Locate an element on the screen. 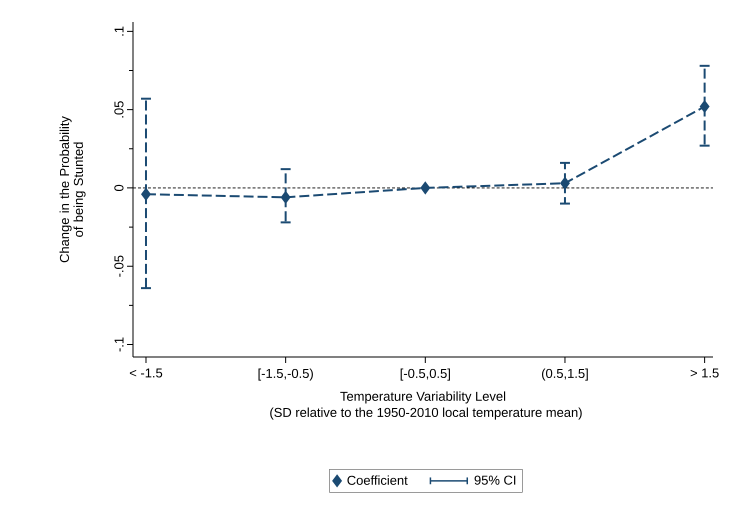 The height and width of the screenshot is (529, 743). y-tick-label: -.1 is located at coordinates (119, 345).